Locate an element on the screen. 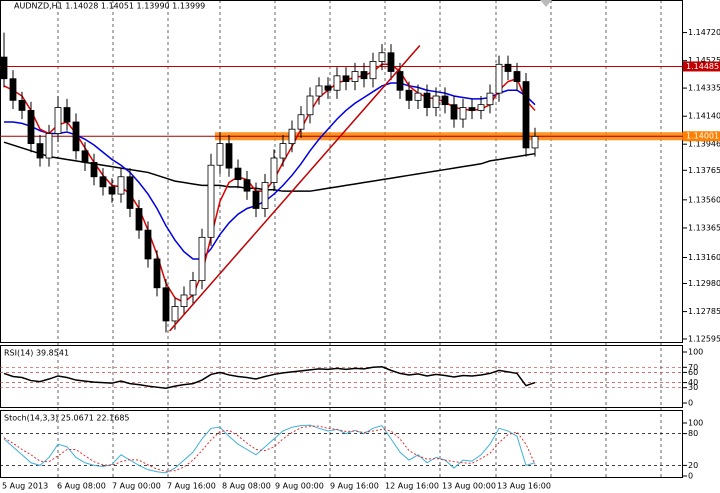  stoch-title: Stoch(14,3,3) 25.0671 22.1685 is located at coordinates (67, 418).